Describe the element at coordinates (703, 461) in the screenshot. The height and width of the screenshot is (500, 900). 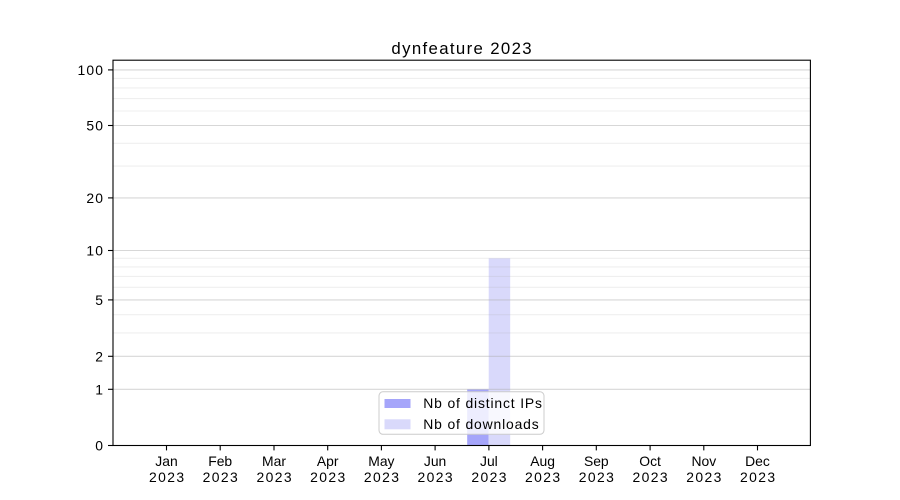
I see `svg-text: Nov` at that location.